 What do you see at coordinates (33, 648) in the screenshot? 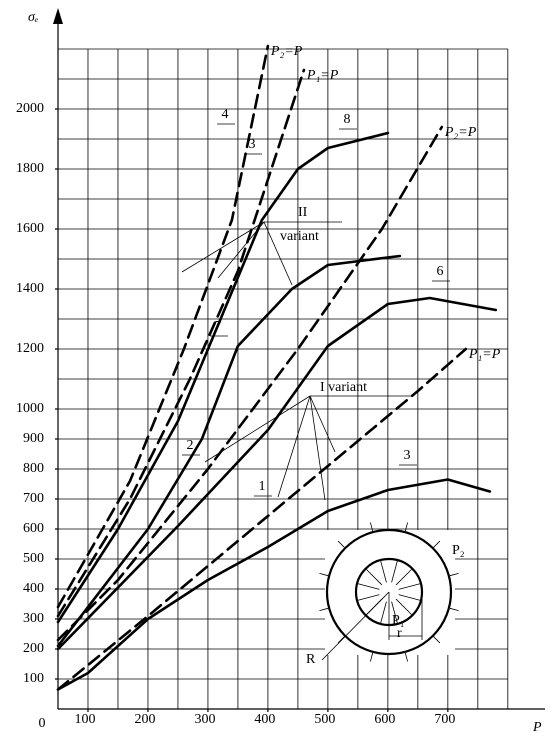
I see `y-tick-label: 200` at bounding box center [33, 648].